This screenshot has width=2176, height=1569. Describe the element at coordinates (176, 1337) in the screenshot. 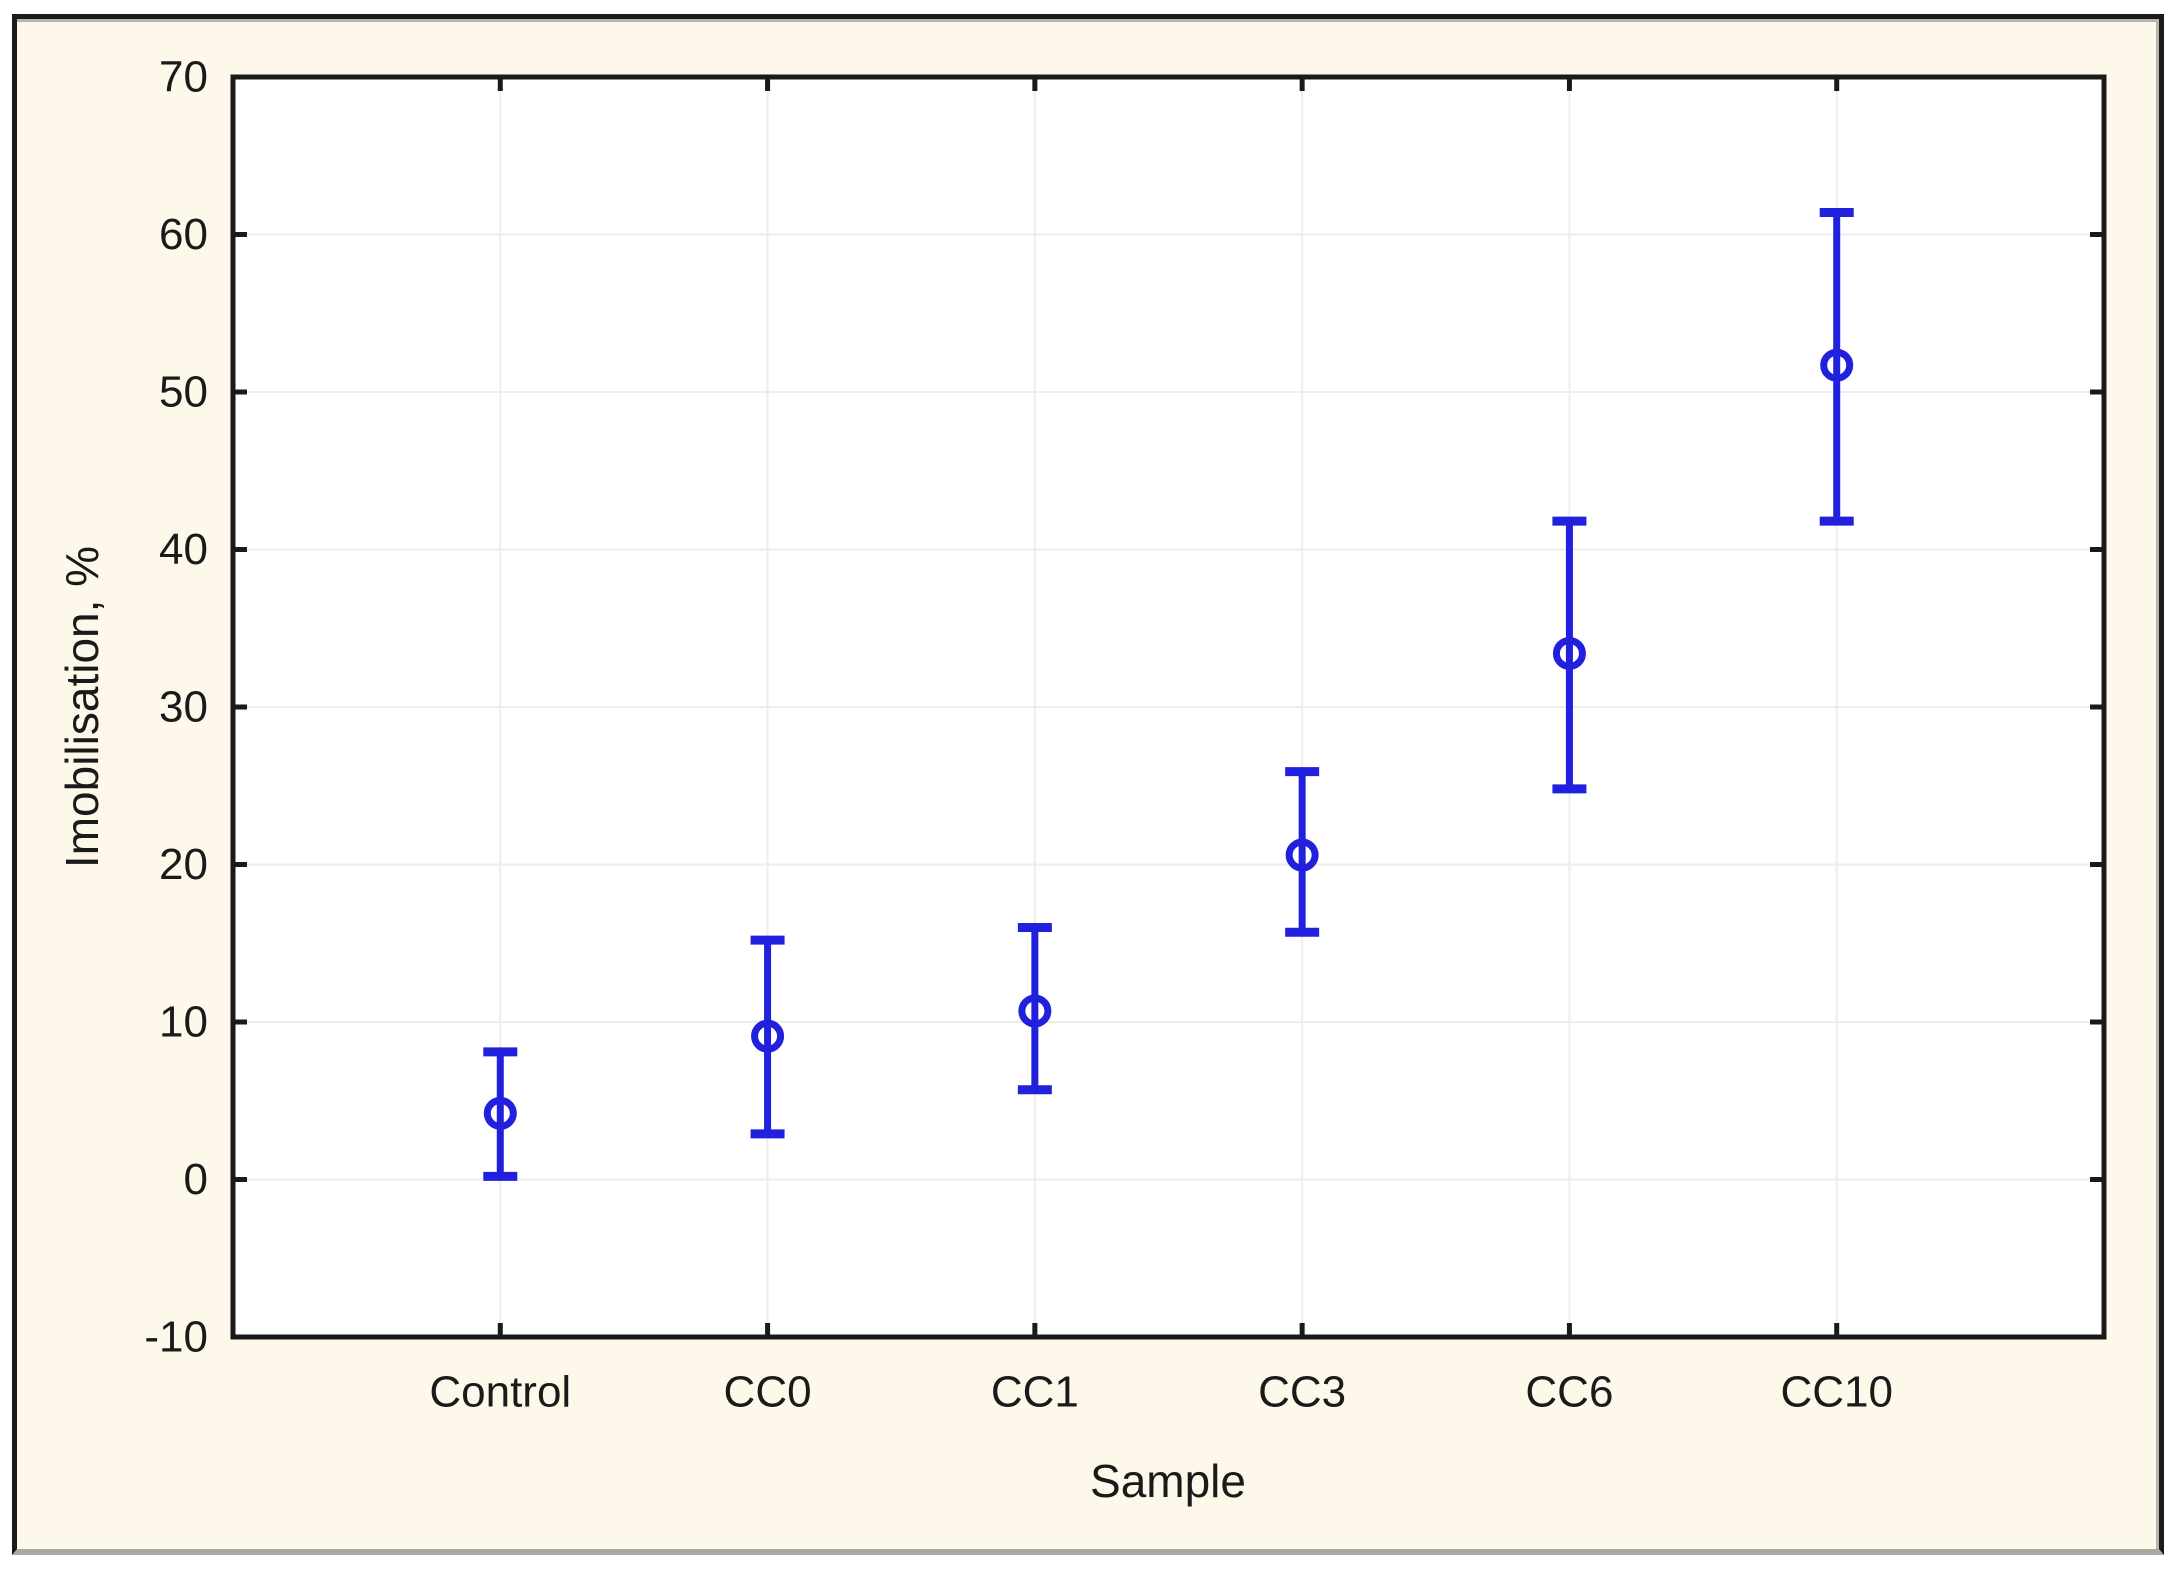

I see `y-tick-label: -10` at that location.